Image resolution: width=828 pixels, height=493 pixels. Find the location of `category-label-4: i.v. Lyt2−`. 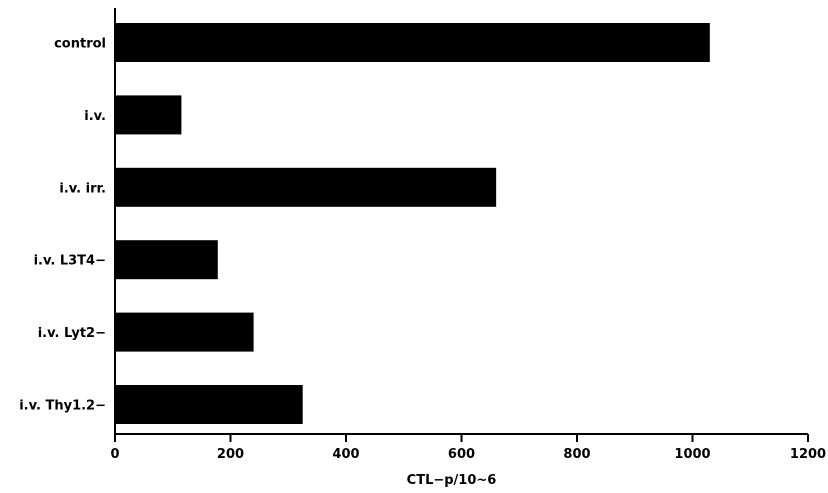

category-label-4: i.v. Lyt2− is located at coordinates (72, 333).